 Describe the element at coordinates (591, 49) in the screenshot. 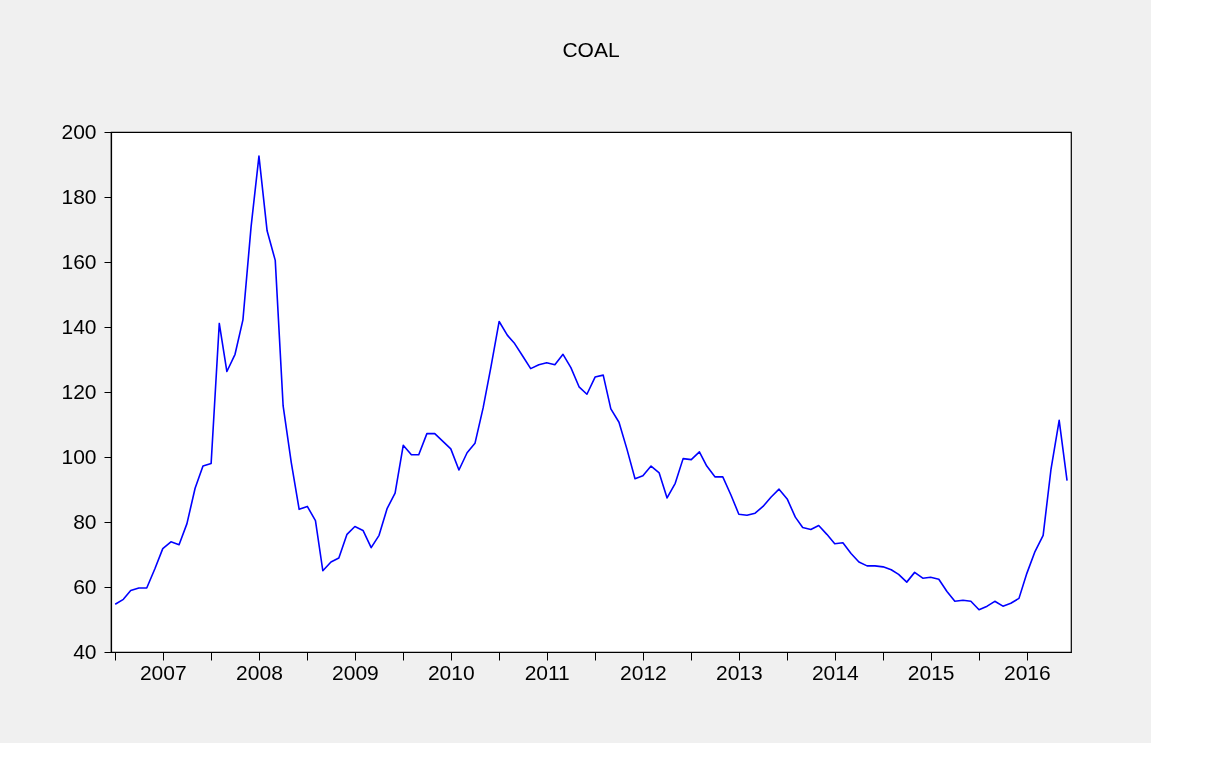

I see `chart-title: COAL` at that location.